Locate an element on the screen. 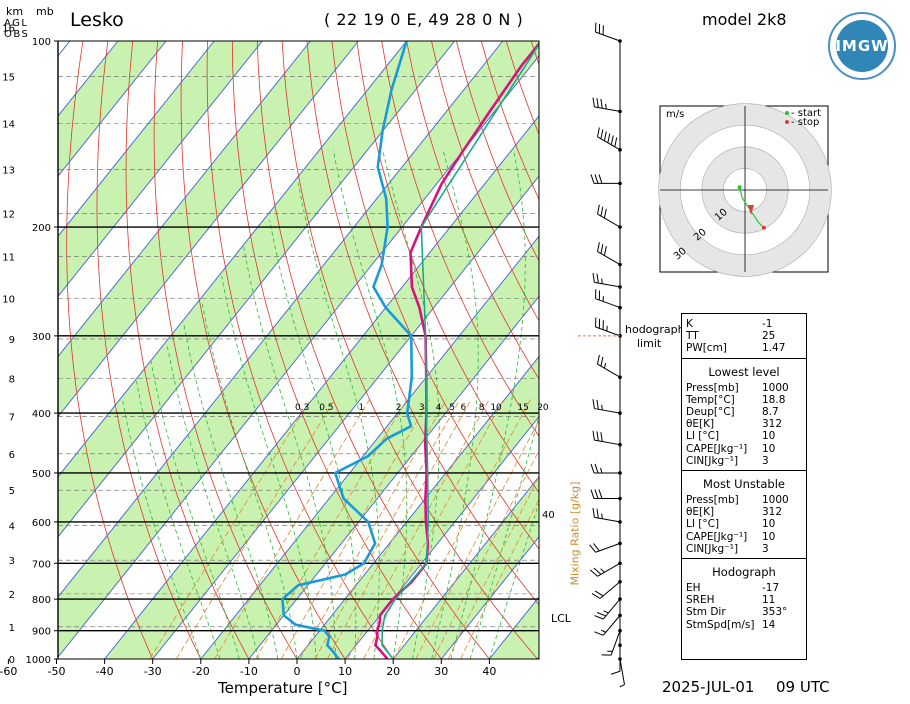  height-tick-label: 10 is located at coordinates (8, 299).